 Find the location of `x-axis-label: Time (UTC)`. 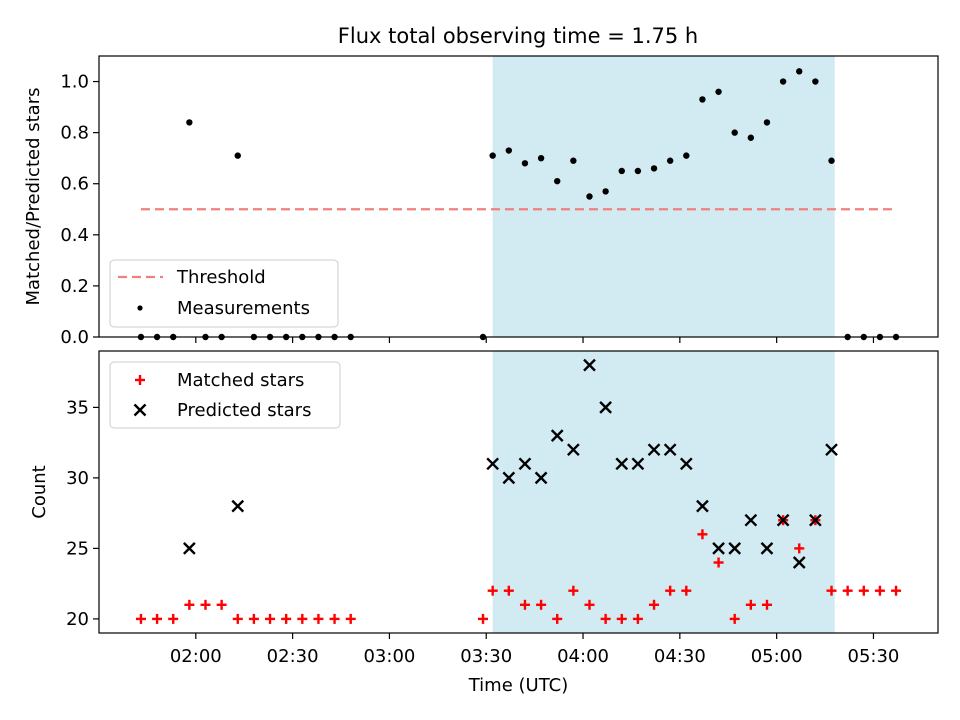

x-axis-label: Time (UTC) is located at coordinates (518, 685).